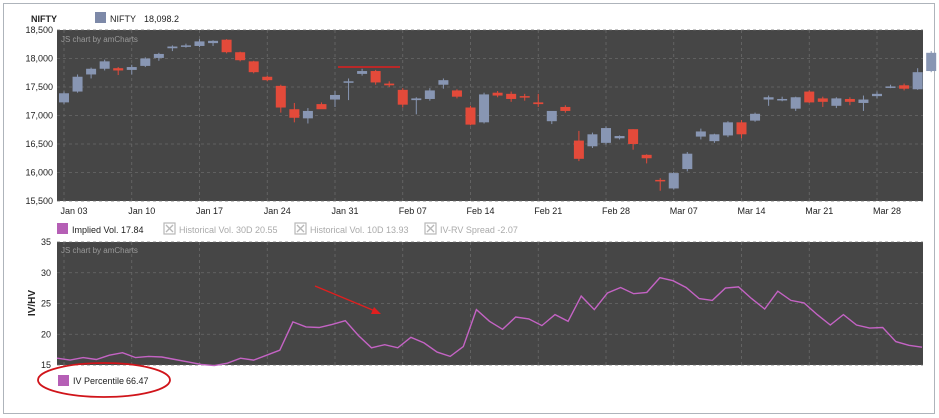 This screenshot has width=939, height=418. I want to click on candle-x-tick-label: Jan 10, so click(141, 211).